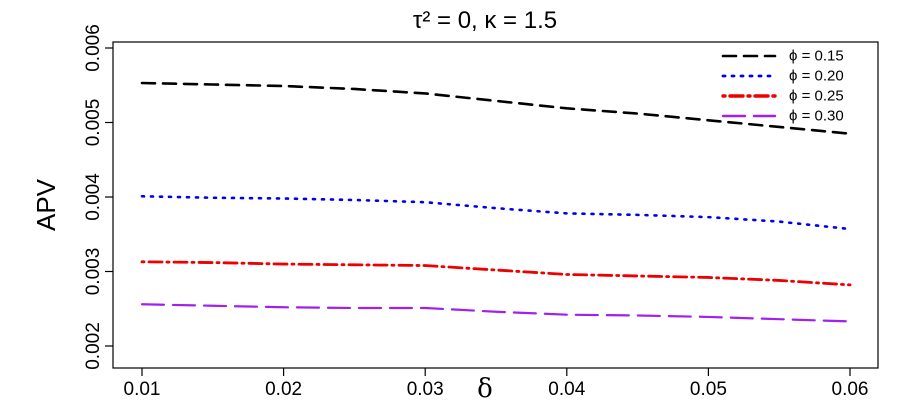 The image size is (913, 409). What do you see at coordinates (93, 272) in the screenshot?
I see `y-tick-label: 0.003` at bounding box center [93, 272].